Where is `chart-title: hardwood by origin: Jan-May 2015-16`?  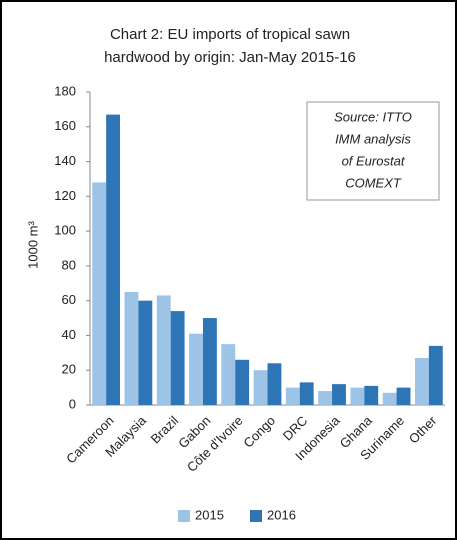
chart-title: hardwood by origin: Jan-May 2015-16 is located at coordinates (230, 57).